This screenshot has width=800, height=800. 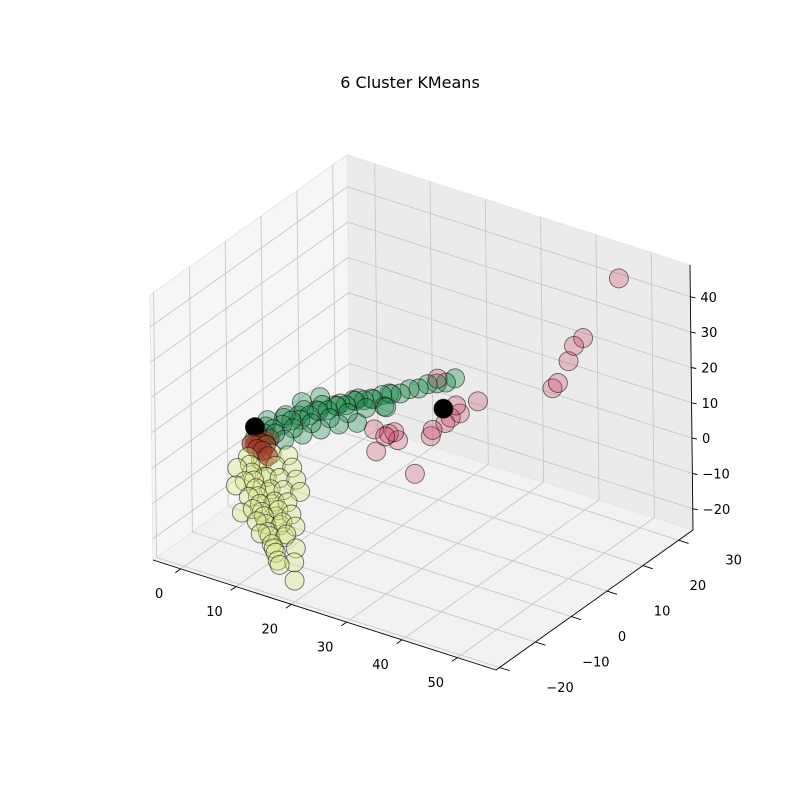 I want to click on chart-title: 6 Cluster KMeans, so click(x=410, y=82).